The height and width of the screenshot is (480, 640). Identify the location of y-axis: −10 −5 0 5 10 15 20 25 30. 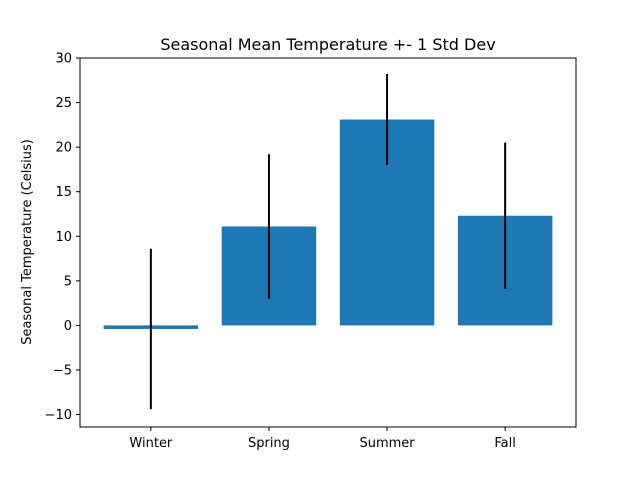
(62, 237).